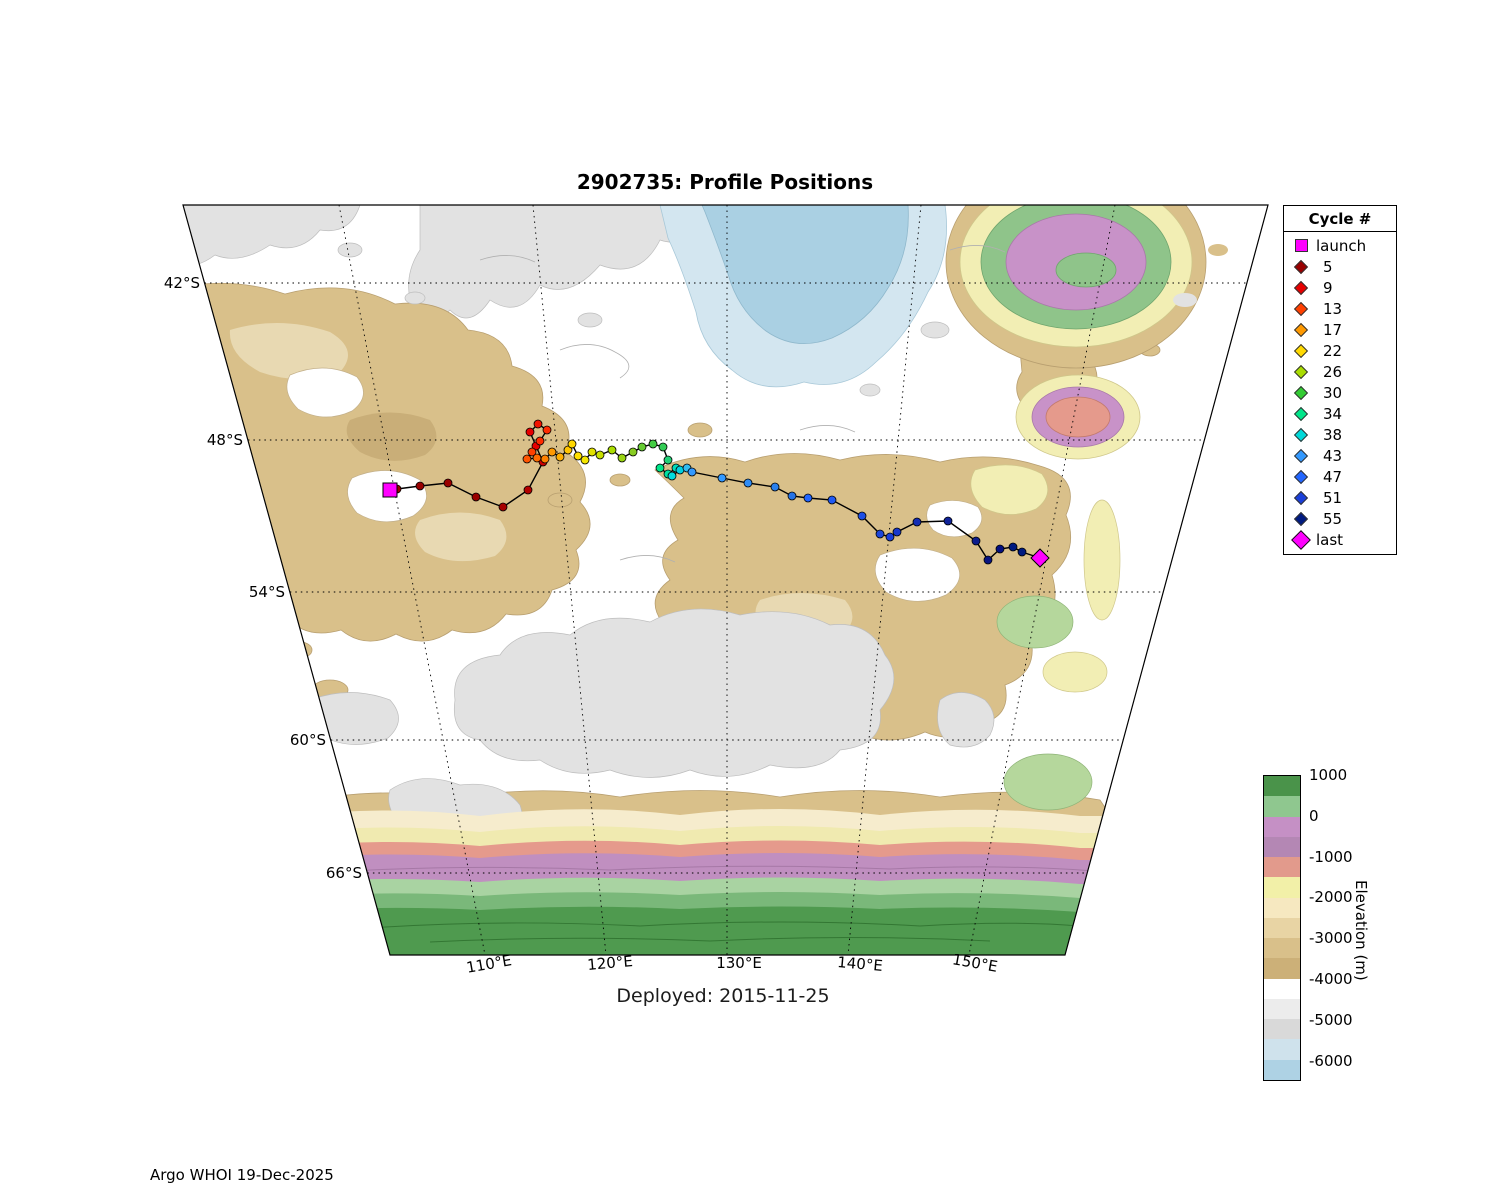 The width and height of the screenshot is (1500, 1200). Describe the element at coordinates (742, 404) in the screenshot. I see `contour-squiggles` at that location.